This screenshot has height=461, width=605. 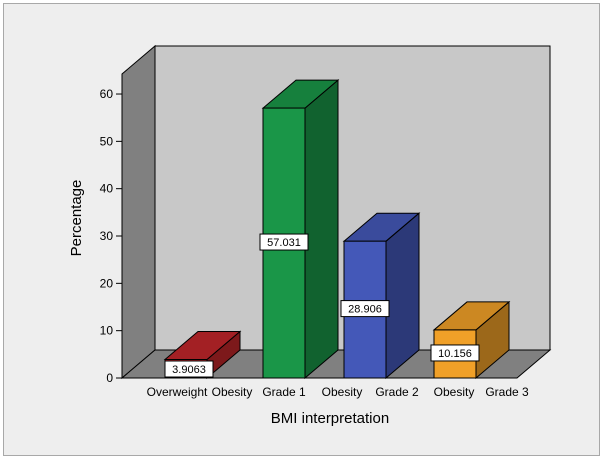 What do you see at coordinates (138, 212) in the screenshot?
I see `left-side-wall` at bounding box center [138, 212].